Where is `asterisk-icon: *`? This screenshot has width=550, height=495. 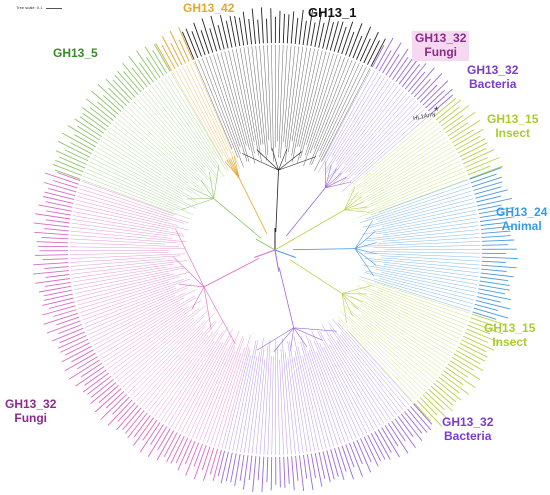
asterisk-icon: * is located at coordinates (436, 111).